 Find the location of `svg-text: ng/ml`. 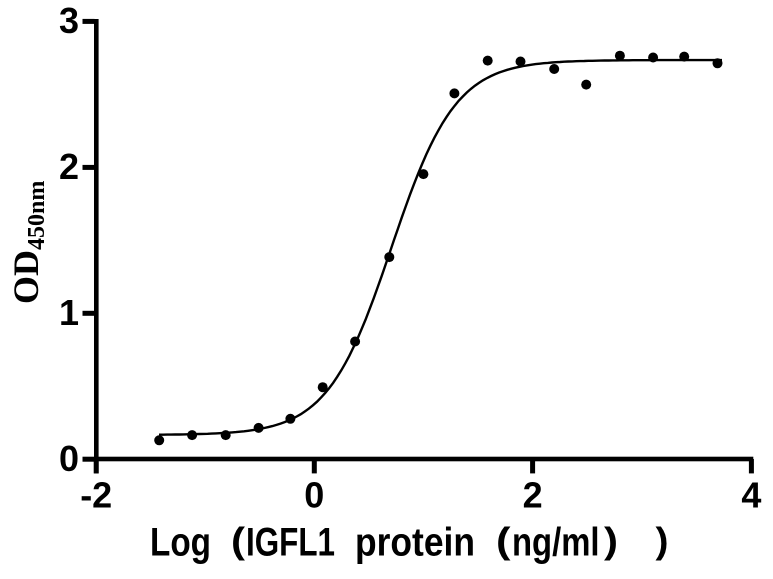

svg-text: ng/ml is located at coordinates (556, 543).